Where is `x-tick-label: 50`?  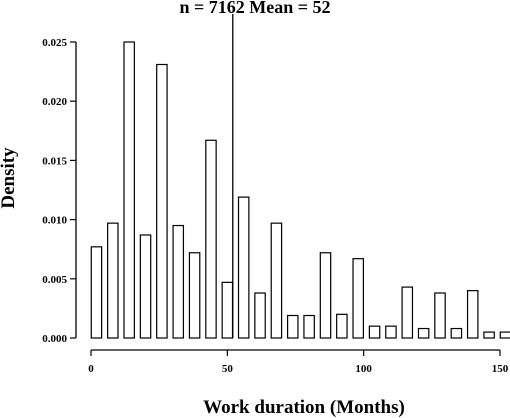
x-tick-label: 50 is located at coordinates (228, 369).